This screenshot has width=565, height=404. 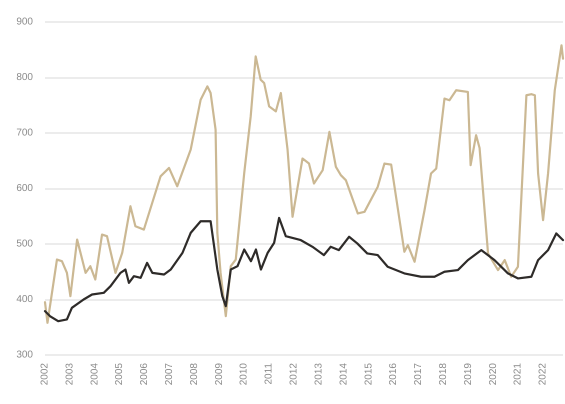 I want to click on x-tick-label: 2014, so click(x=344, y=374).